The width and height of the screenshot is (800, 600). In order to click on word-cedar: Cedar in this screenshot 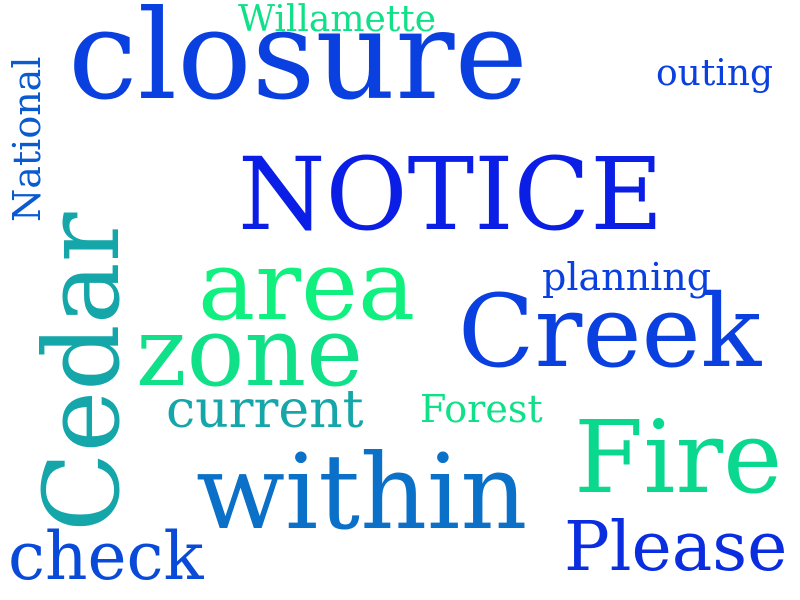, I will do `click(82, 372)`.